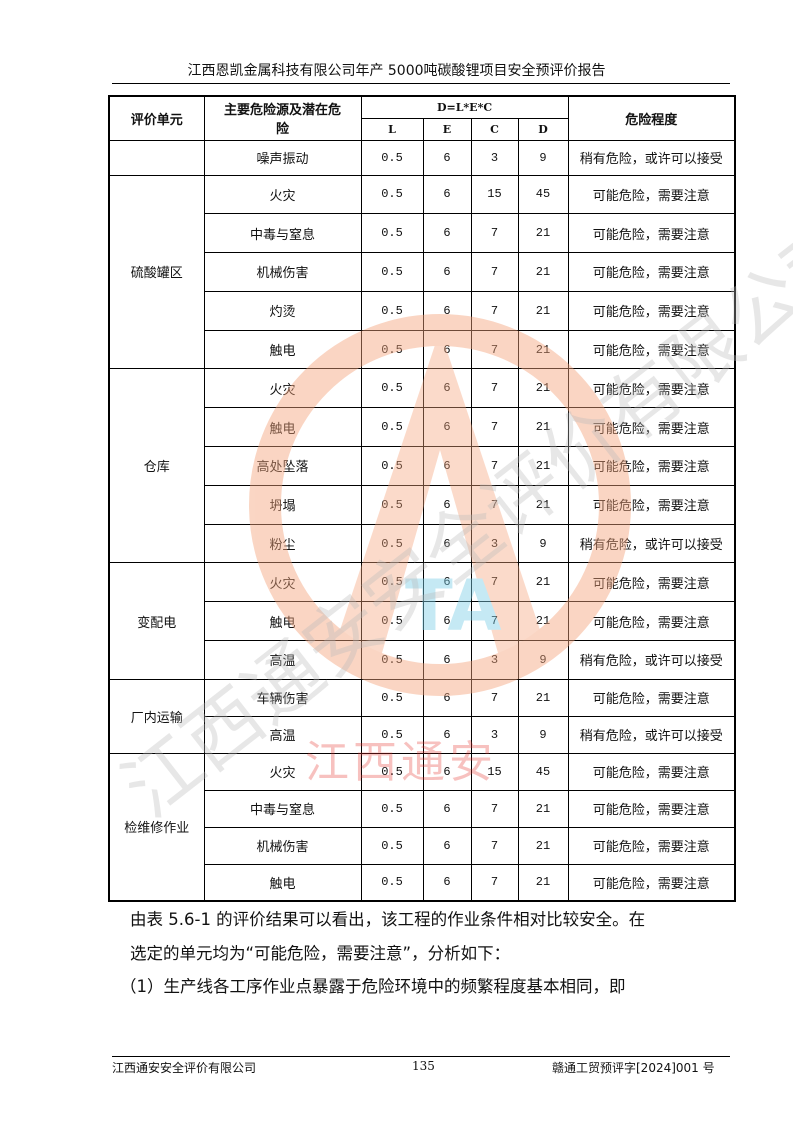 The width and height of the screenshot is (793, 1122). Describe the element at coordinates (447, 129) in the screenshot. I see `header-e: E` at that location.